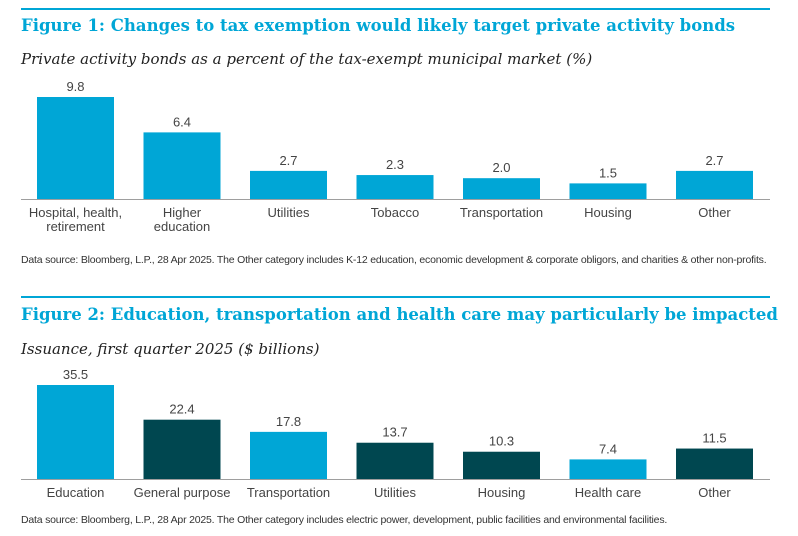 The height and width of the screenshot is (536, 798). I want to click on category-label: Education, so click(76, 492).